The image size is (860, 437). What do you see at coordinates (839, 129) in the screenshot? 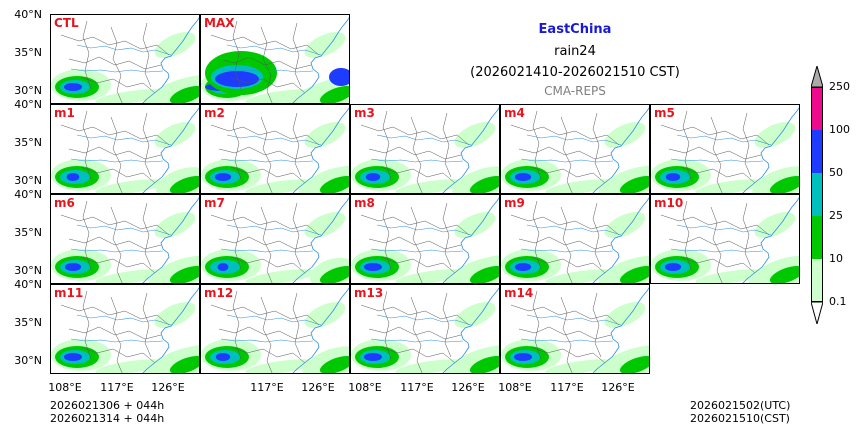
I see `colorbar-label: 100` at bounding box center [839, 129].